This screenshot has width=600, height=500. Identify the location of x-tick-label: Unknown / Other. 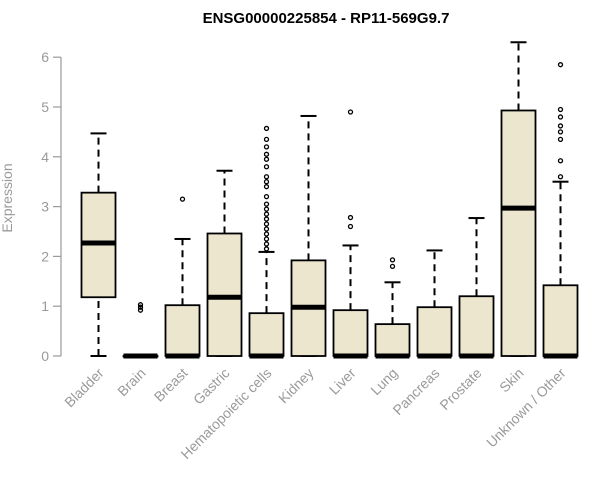
(526, 408).